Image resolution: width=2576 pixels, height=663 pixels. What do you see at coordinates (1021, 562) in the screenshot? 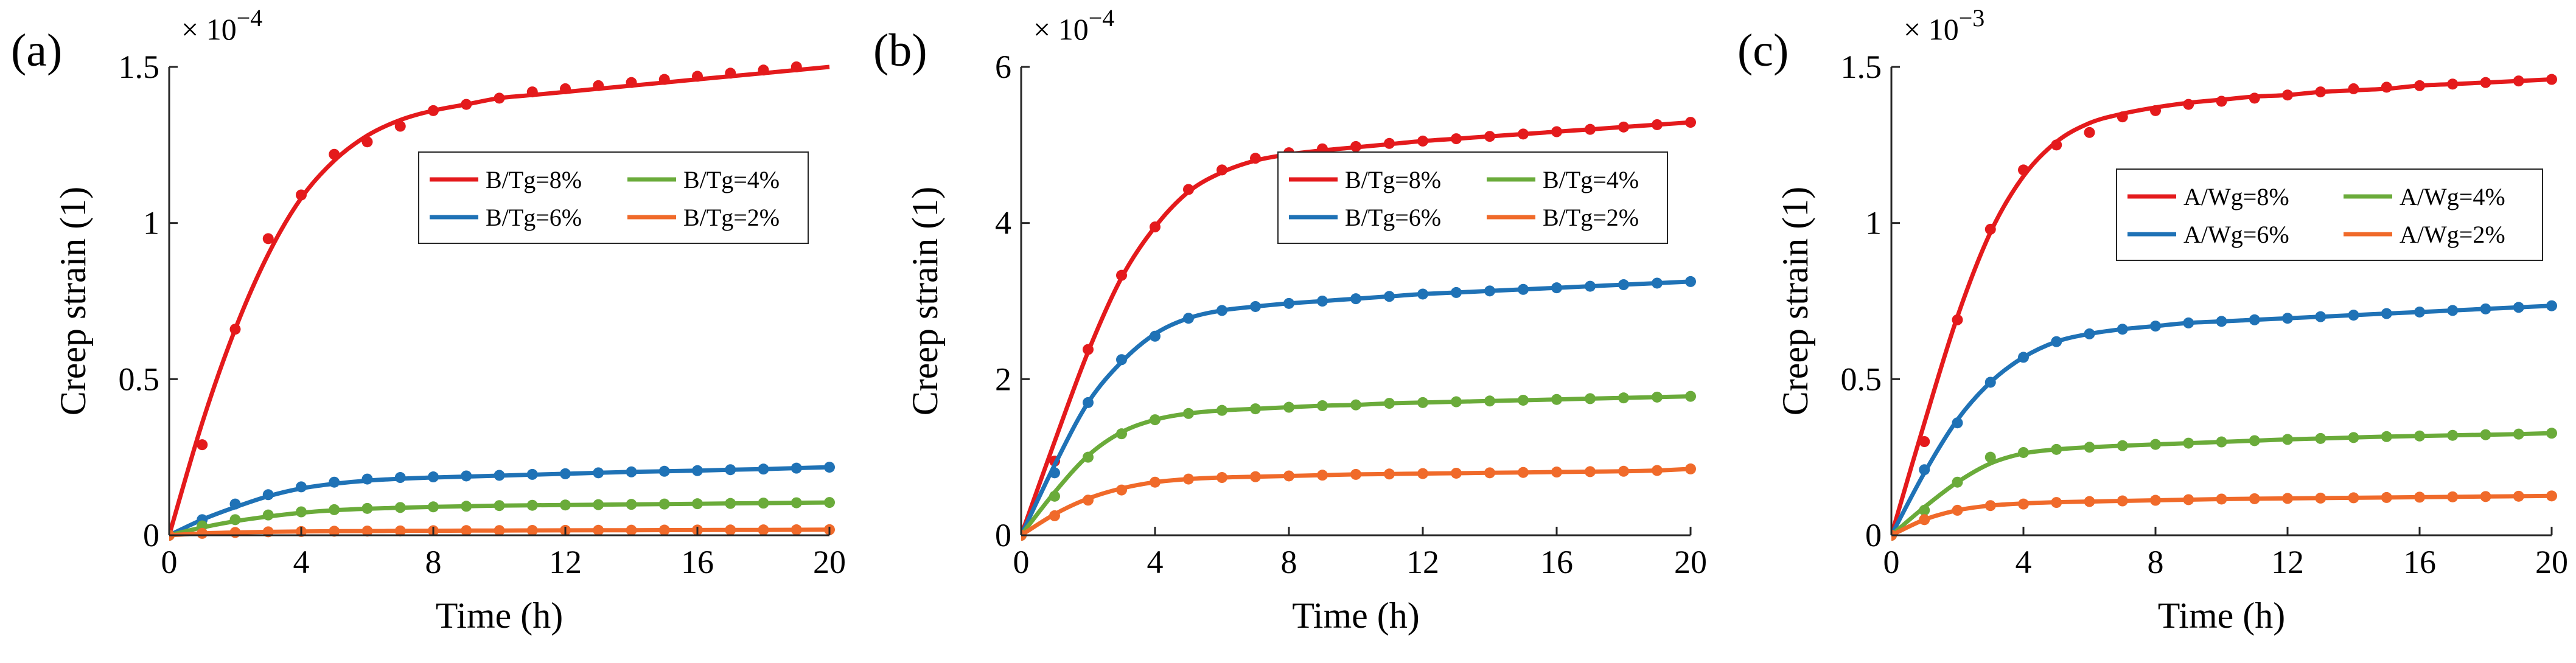
I see `x-tick-label: 0` at bounding box center [1021, 562].